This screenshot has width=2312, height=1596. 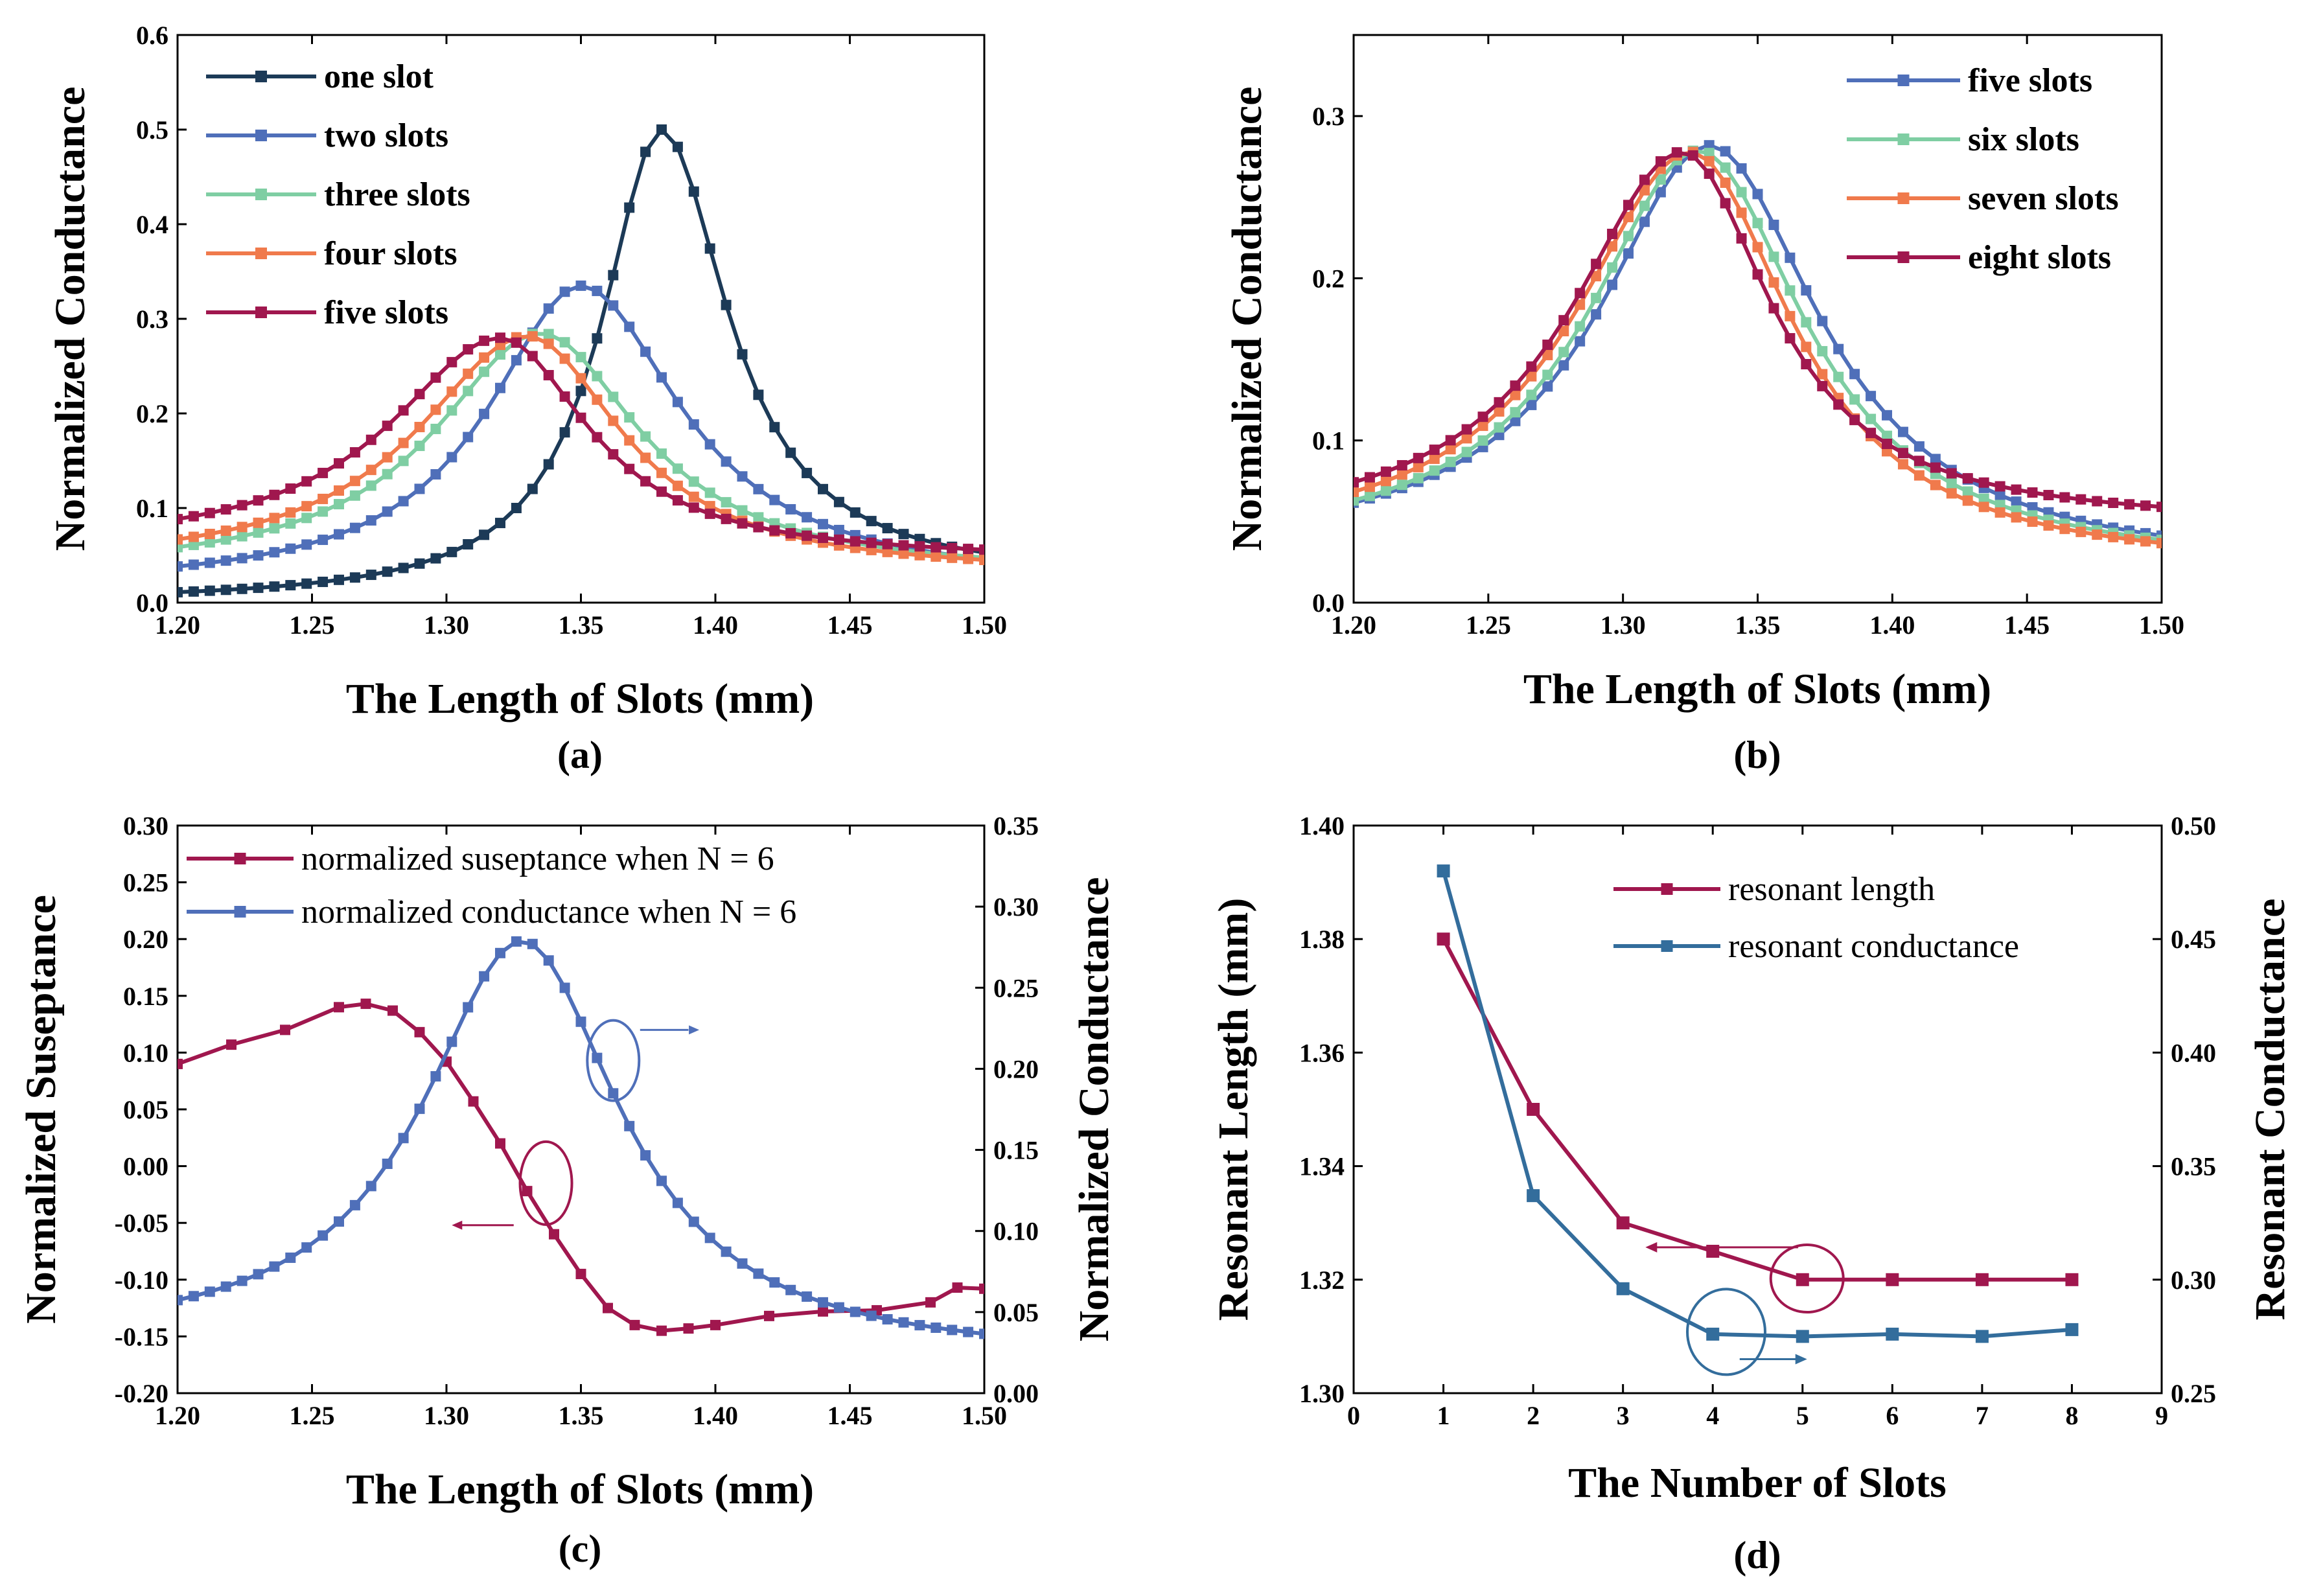 I want to click on x-tick-label: 1.45, so click(x=2027, y=625).